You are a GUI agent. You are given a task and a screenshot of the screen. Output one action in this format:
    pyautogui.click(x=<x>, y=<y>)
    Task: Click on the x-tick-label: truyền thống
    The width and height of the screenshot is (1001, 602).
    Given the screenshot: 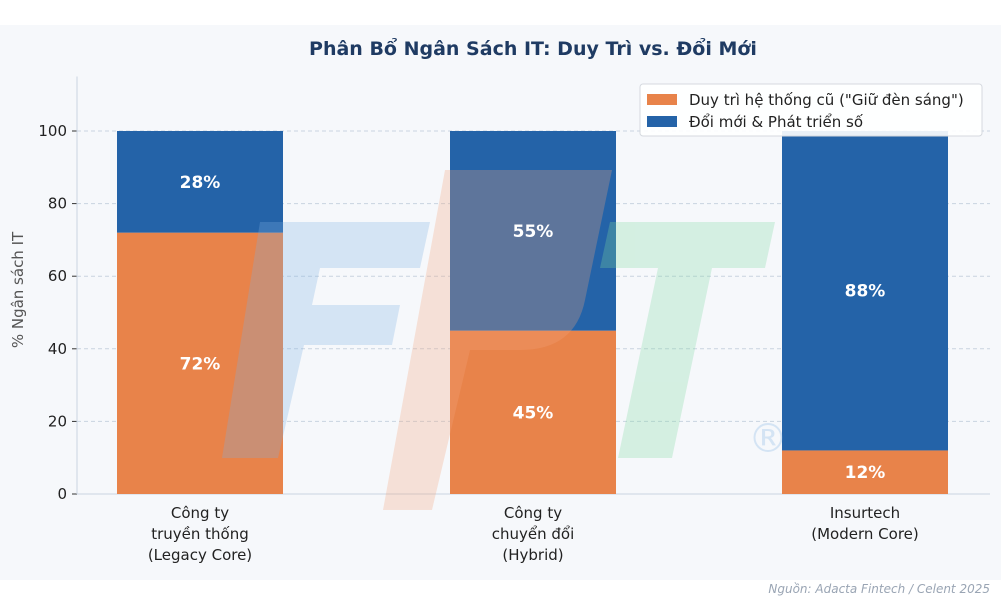 What is the action you would take?
    pyautogui.click(x=200, y=534)
    